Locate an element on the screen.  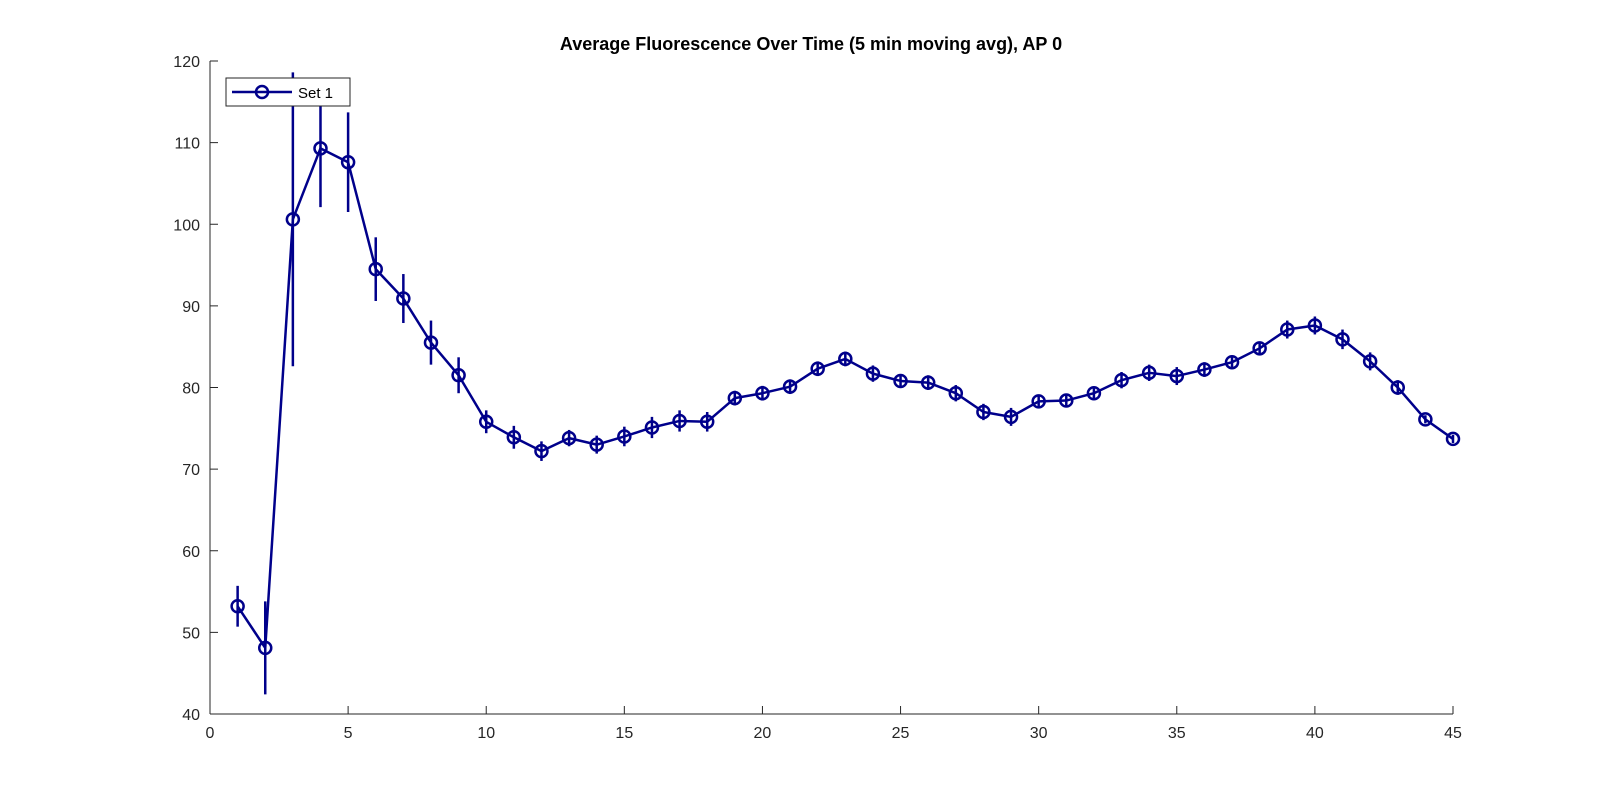
y-tick-label: 120 is located at coordinates (186, 62).